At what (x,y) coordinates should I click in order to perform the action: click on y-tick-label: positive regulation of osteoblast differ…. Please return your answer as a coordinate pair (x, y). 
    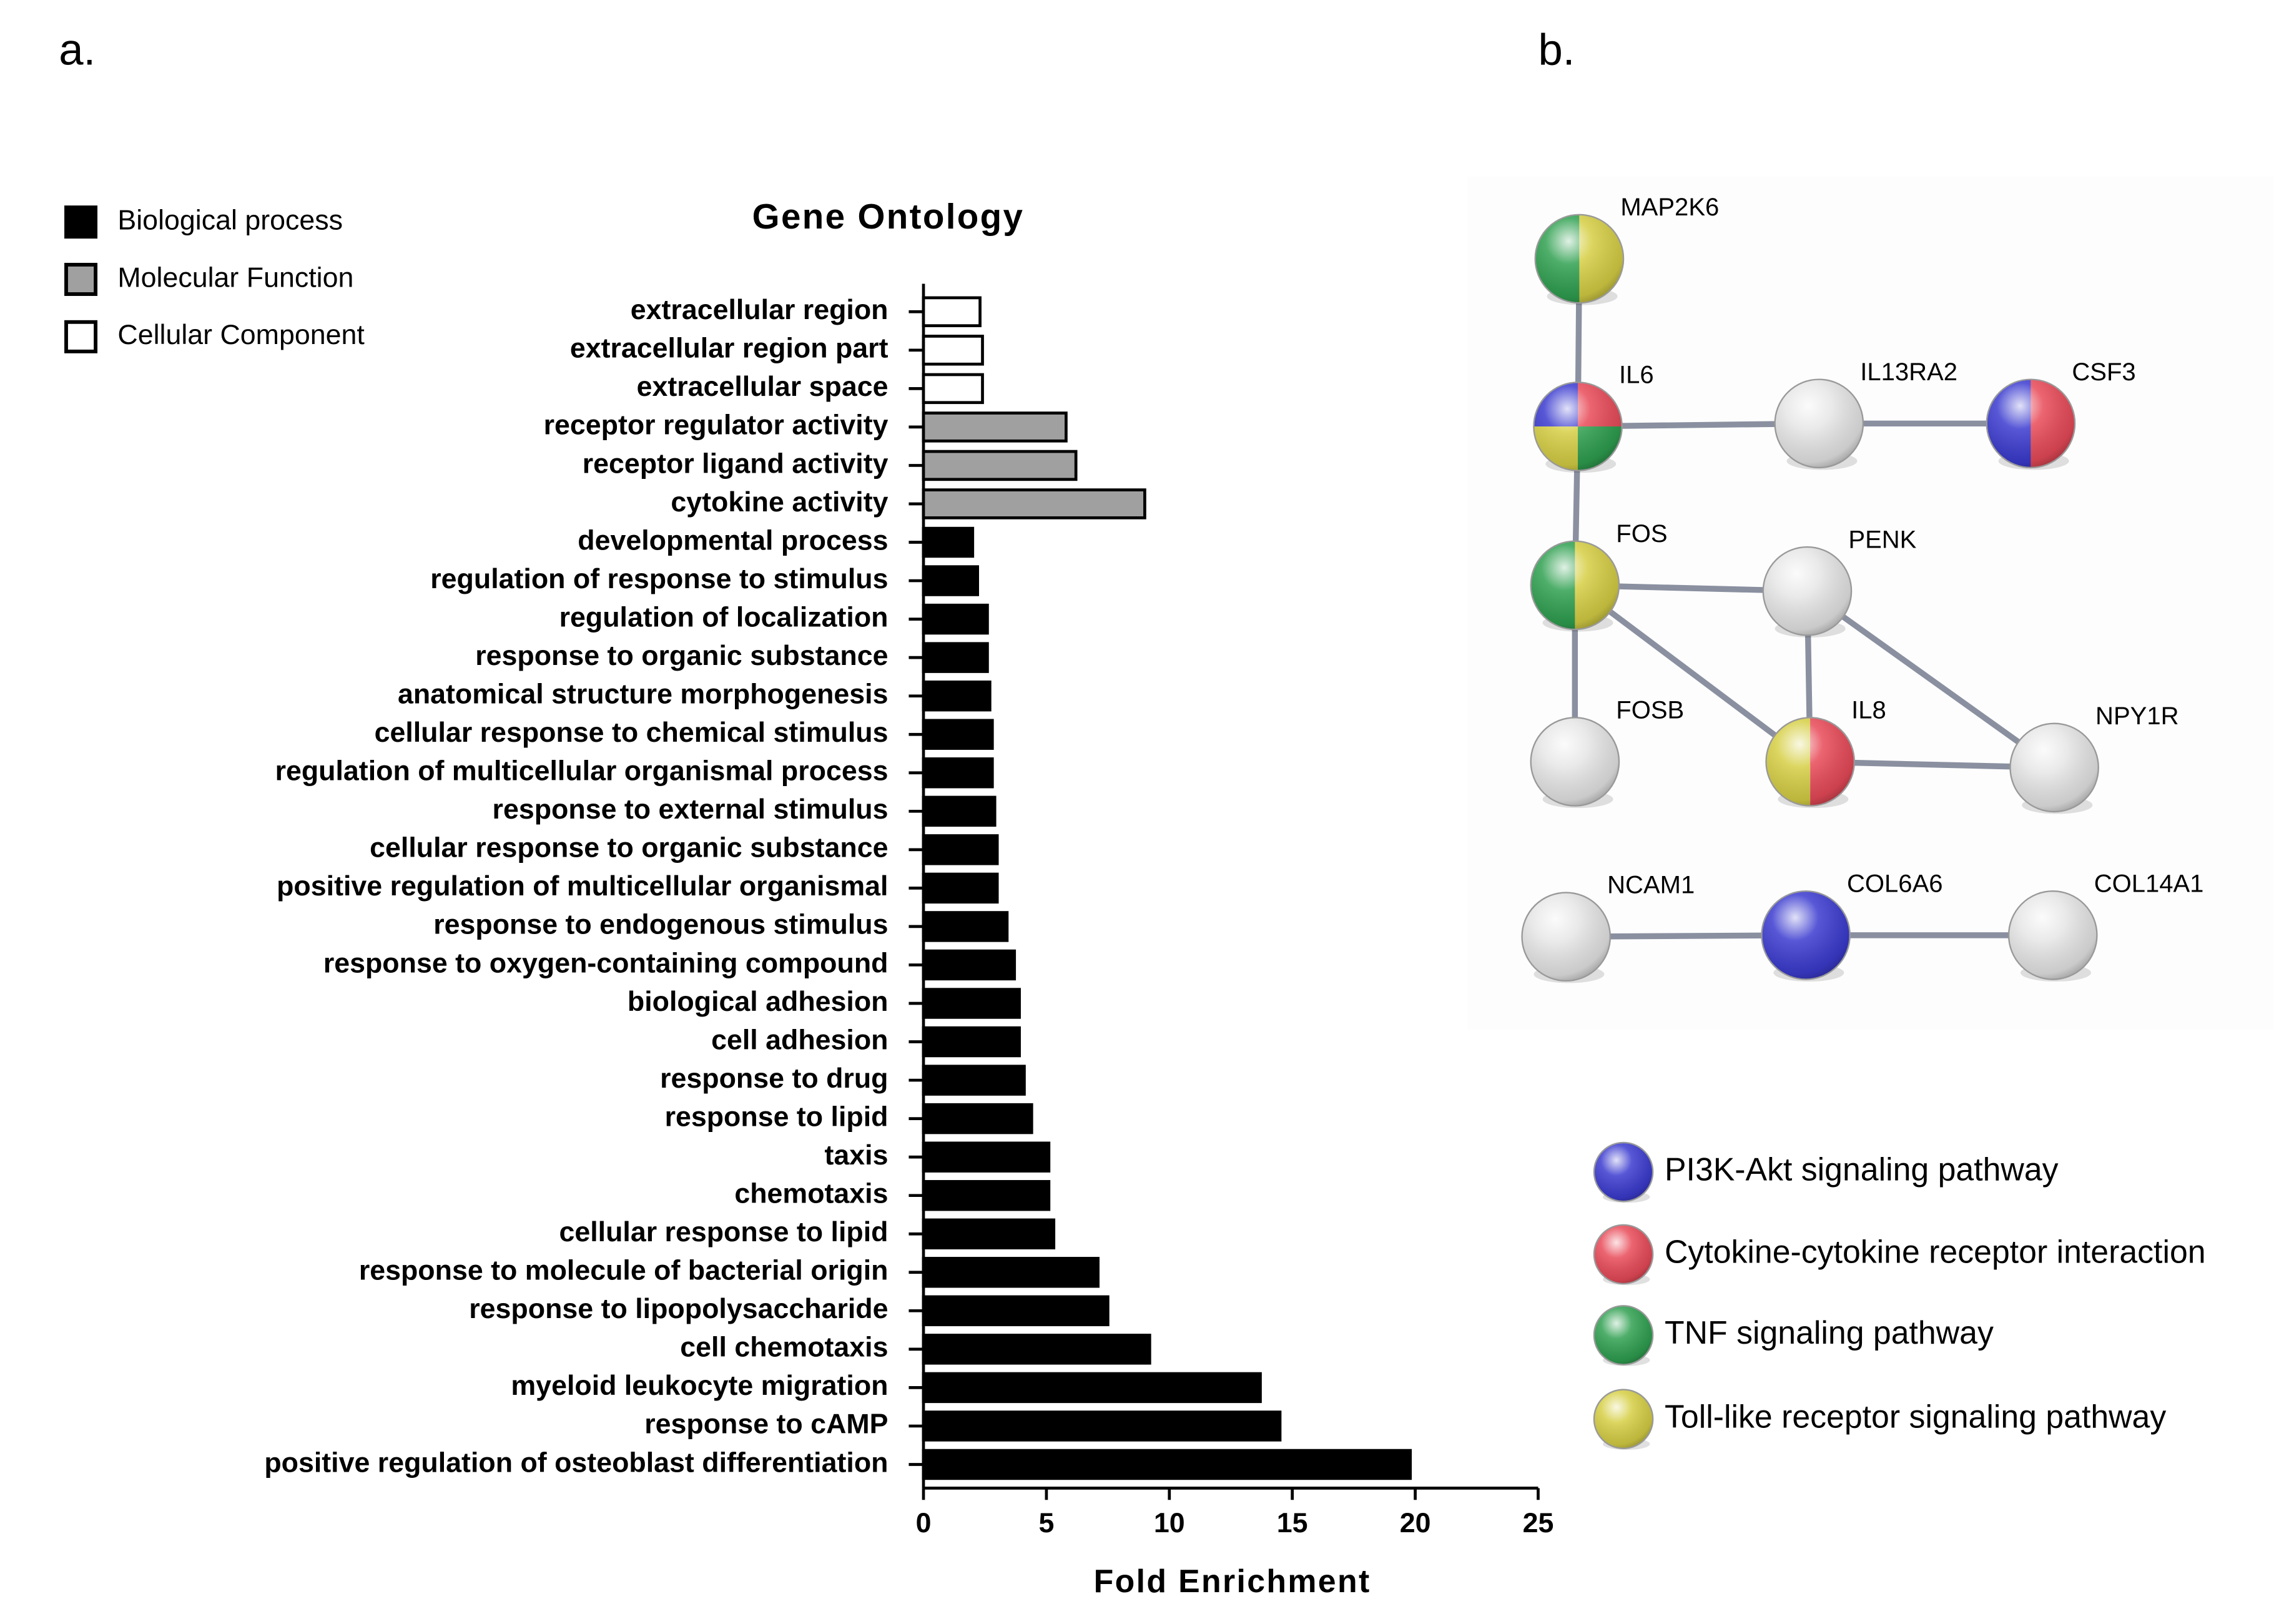
    Looking at the image, I should click on (576, 1462).